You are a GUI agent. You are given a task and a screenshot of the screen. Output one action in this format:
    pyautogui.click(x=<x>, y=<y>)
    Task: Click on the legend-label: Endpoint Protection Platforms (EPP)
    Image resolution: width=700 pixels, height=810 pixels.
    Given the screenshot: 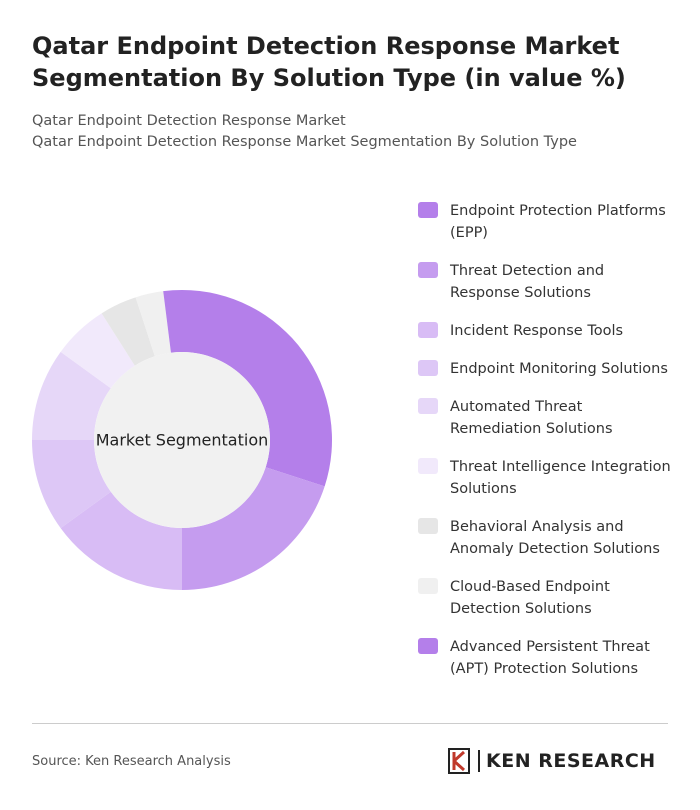 What is the action you would take?
    pyautogui.click(x=558, y=222)
    